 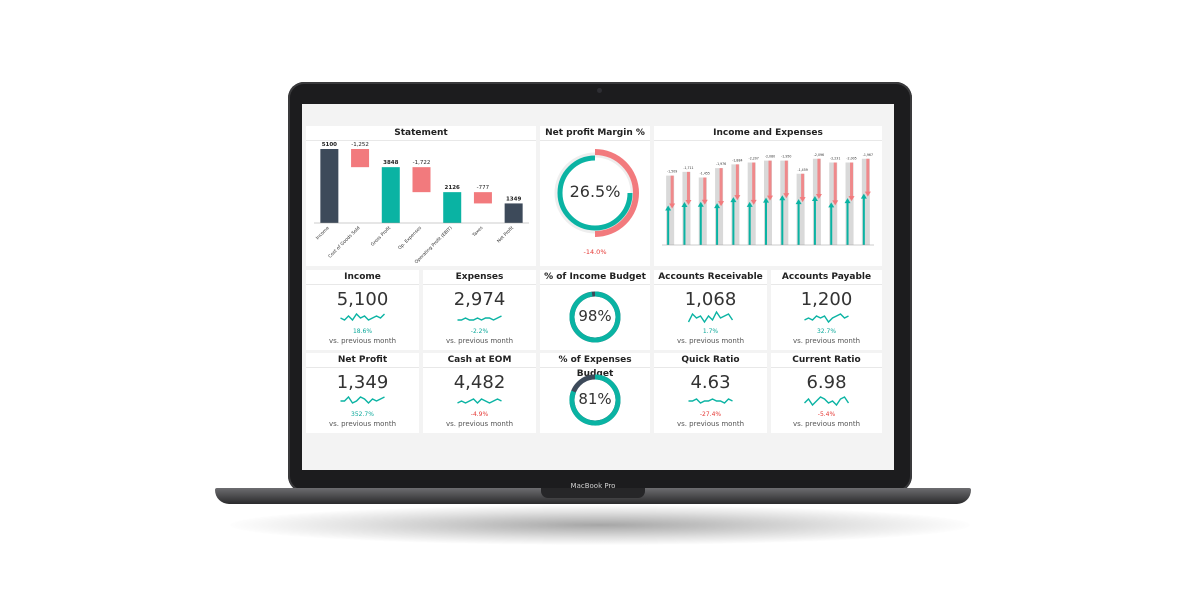 I want to click on kpi-title: Quick Ratio, so click(x=710, y=360).